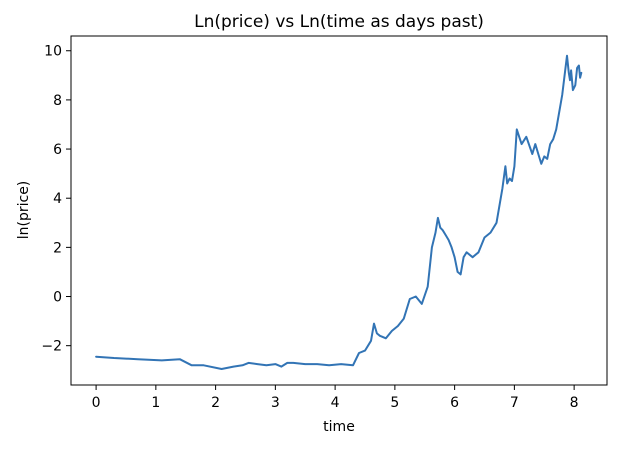 Image resolution: width=644 pixels, height=450 pixels. I want to click on x-axis-label: time, so click(339, 427).